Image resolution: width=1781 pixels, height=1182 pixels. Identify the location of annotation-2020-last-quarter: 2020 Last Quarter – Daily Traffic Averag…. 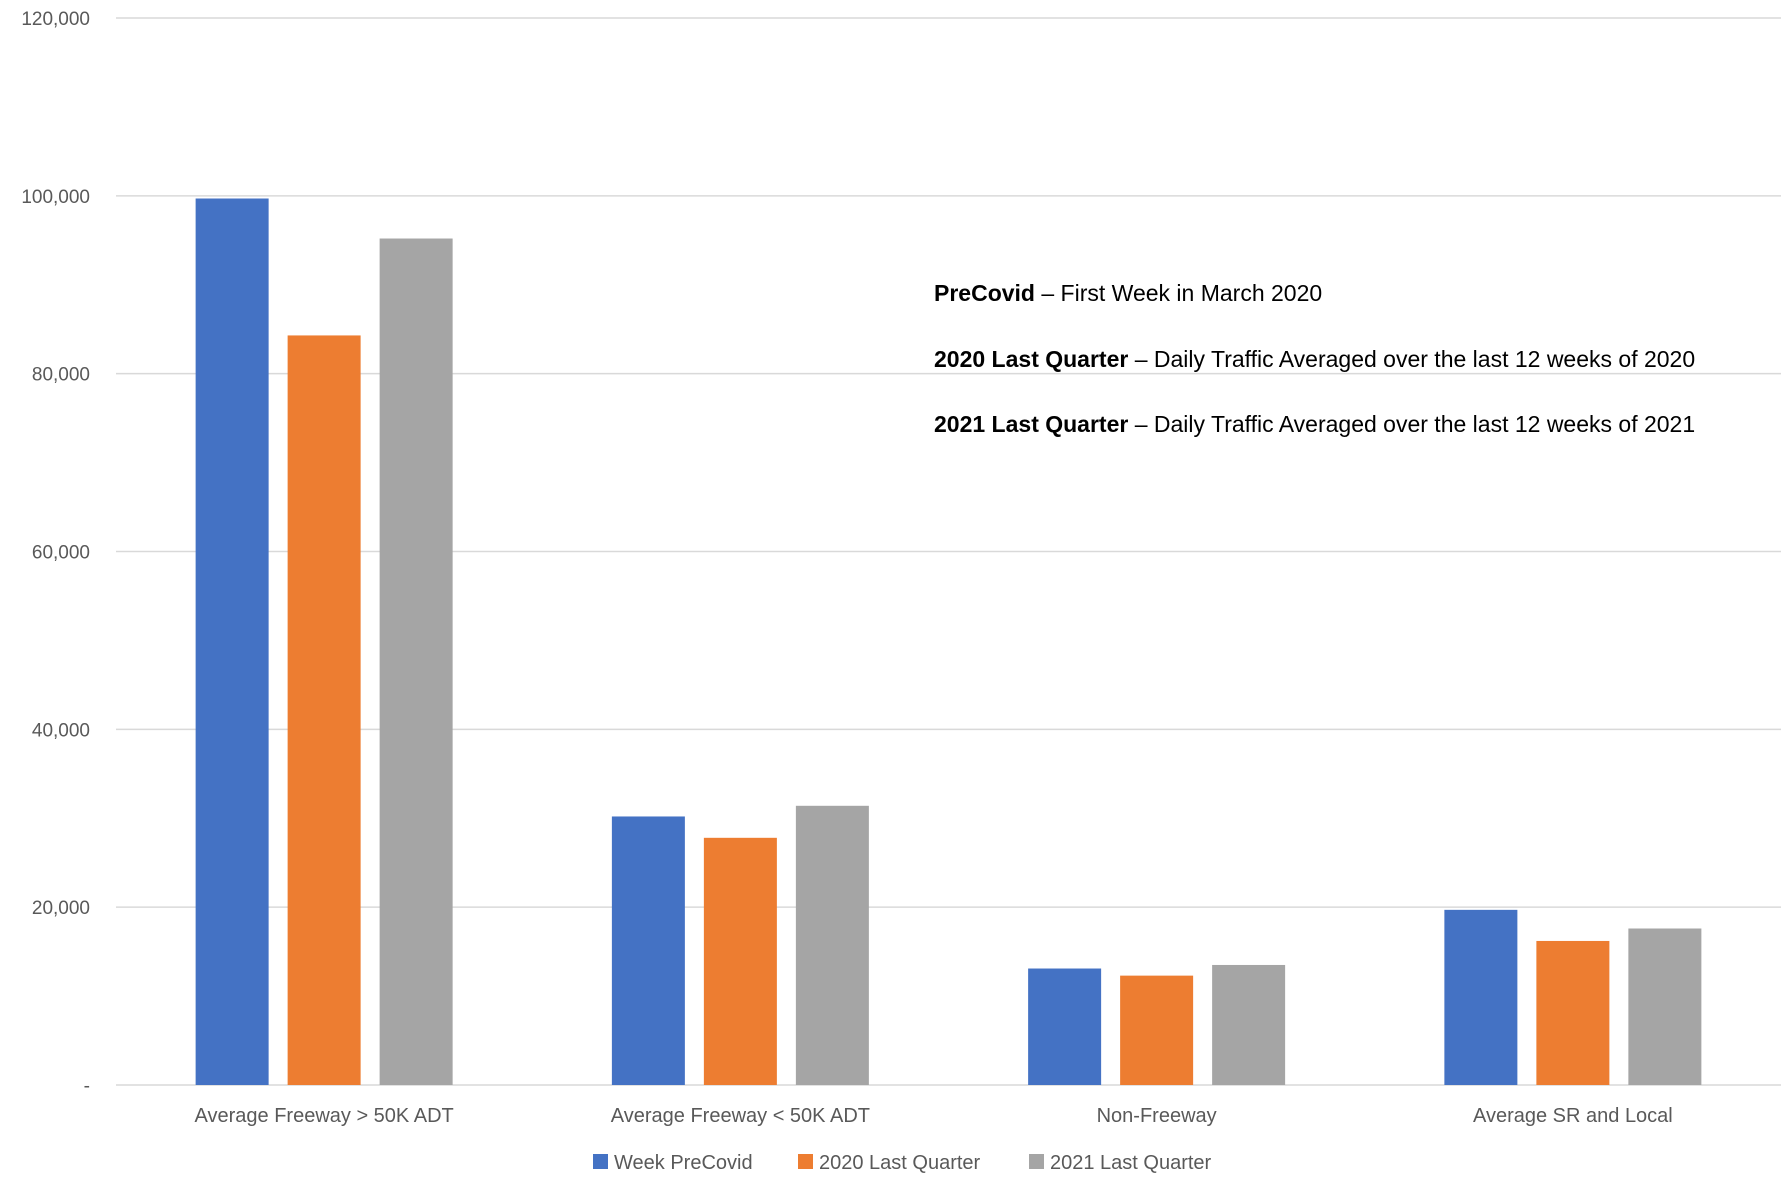
(1314, 359).